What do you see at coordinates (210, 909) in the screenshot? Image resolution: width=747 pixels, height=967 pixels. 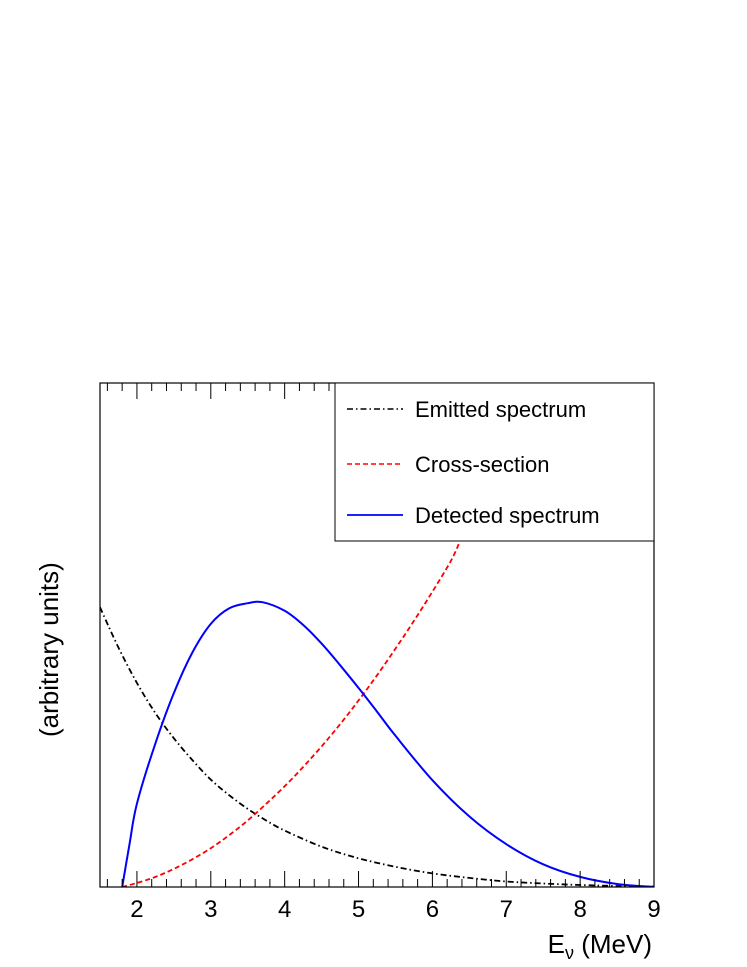 I see `x-tick-label: 3` at bounding box center [210, 909].